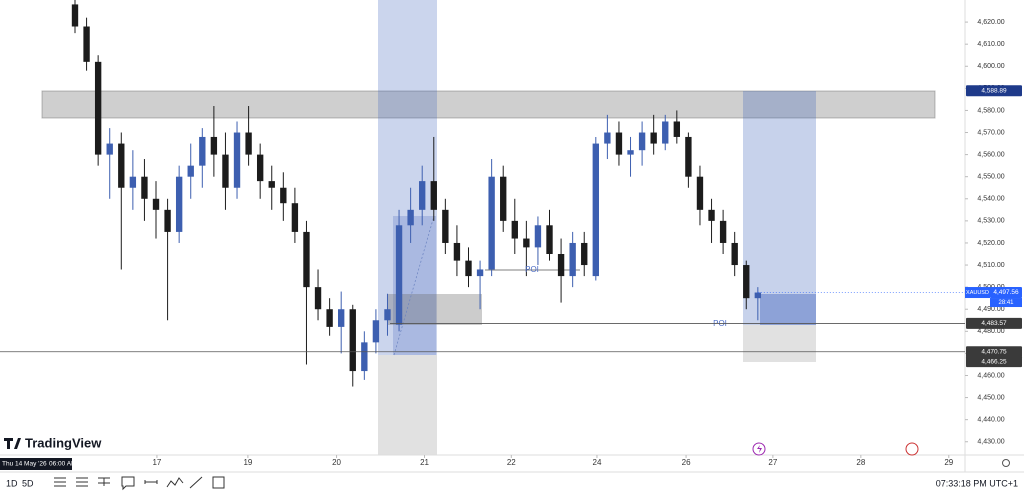 The width and height of the screenshot is (1024, 496). I want to click on y-tick-label: 4,610.00, so click(990, 44).